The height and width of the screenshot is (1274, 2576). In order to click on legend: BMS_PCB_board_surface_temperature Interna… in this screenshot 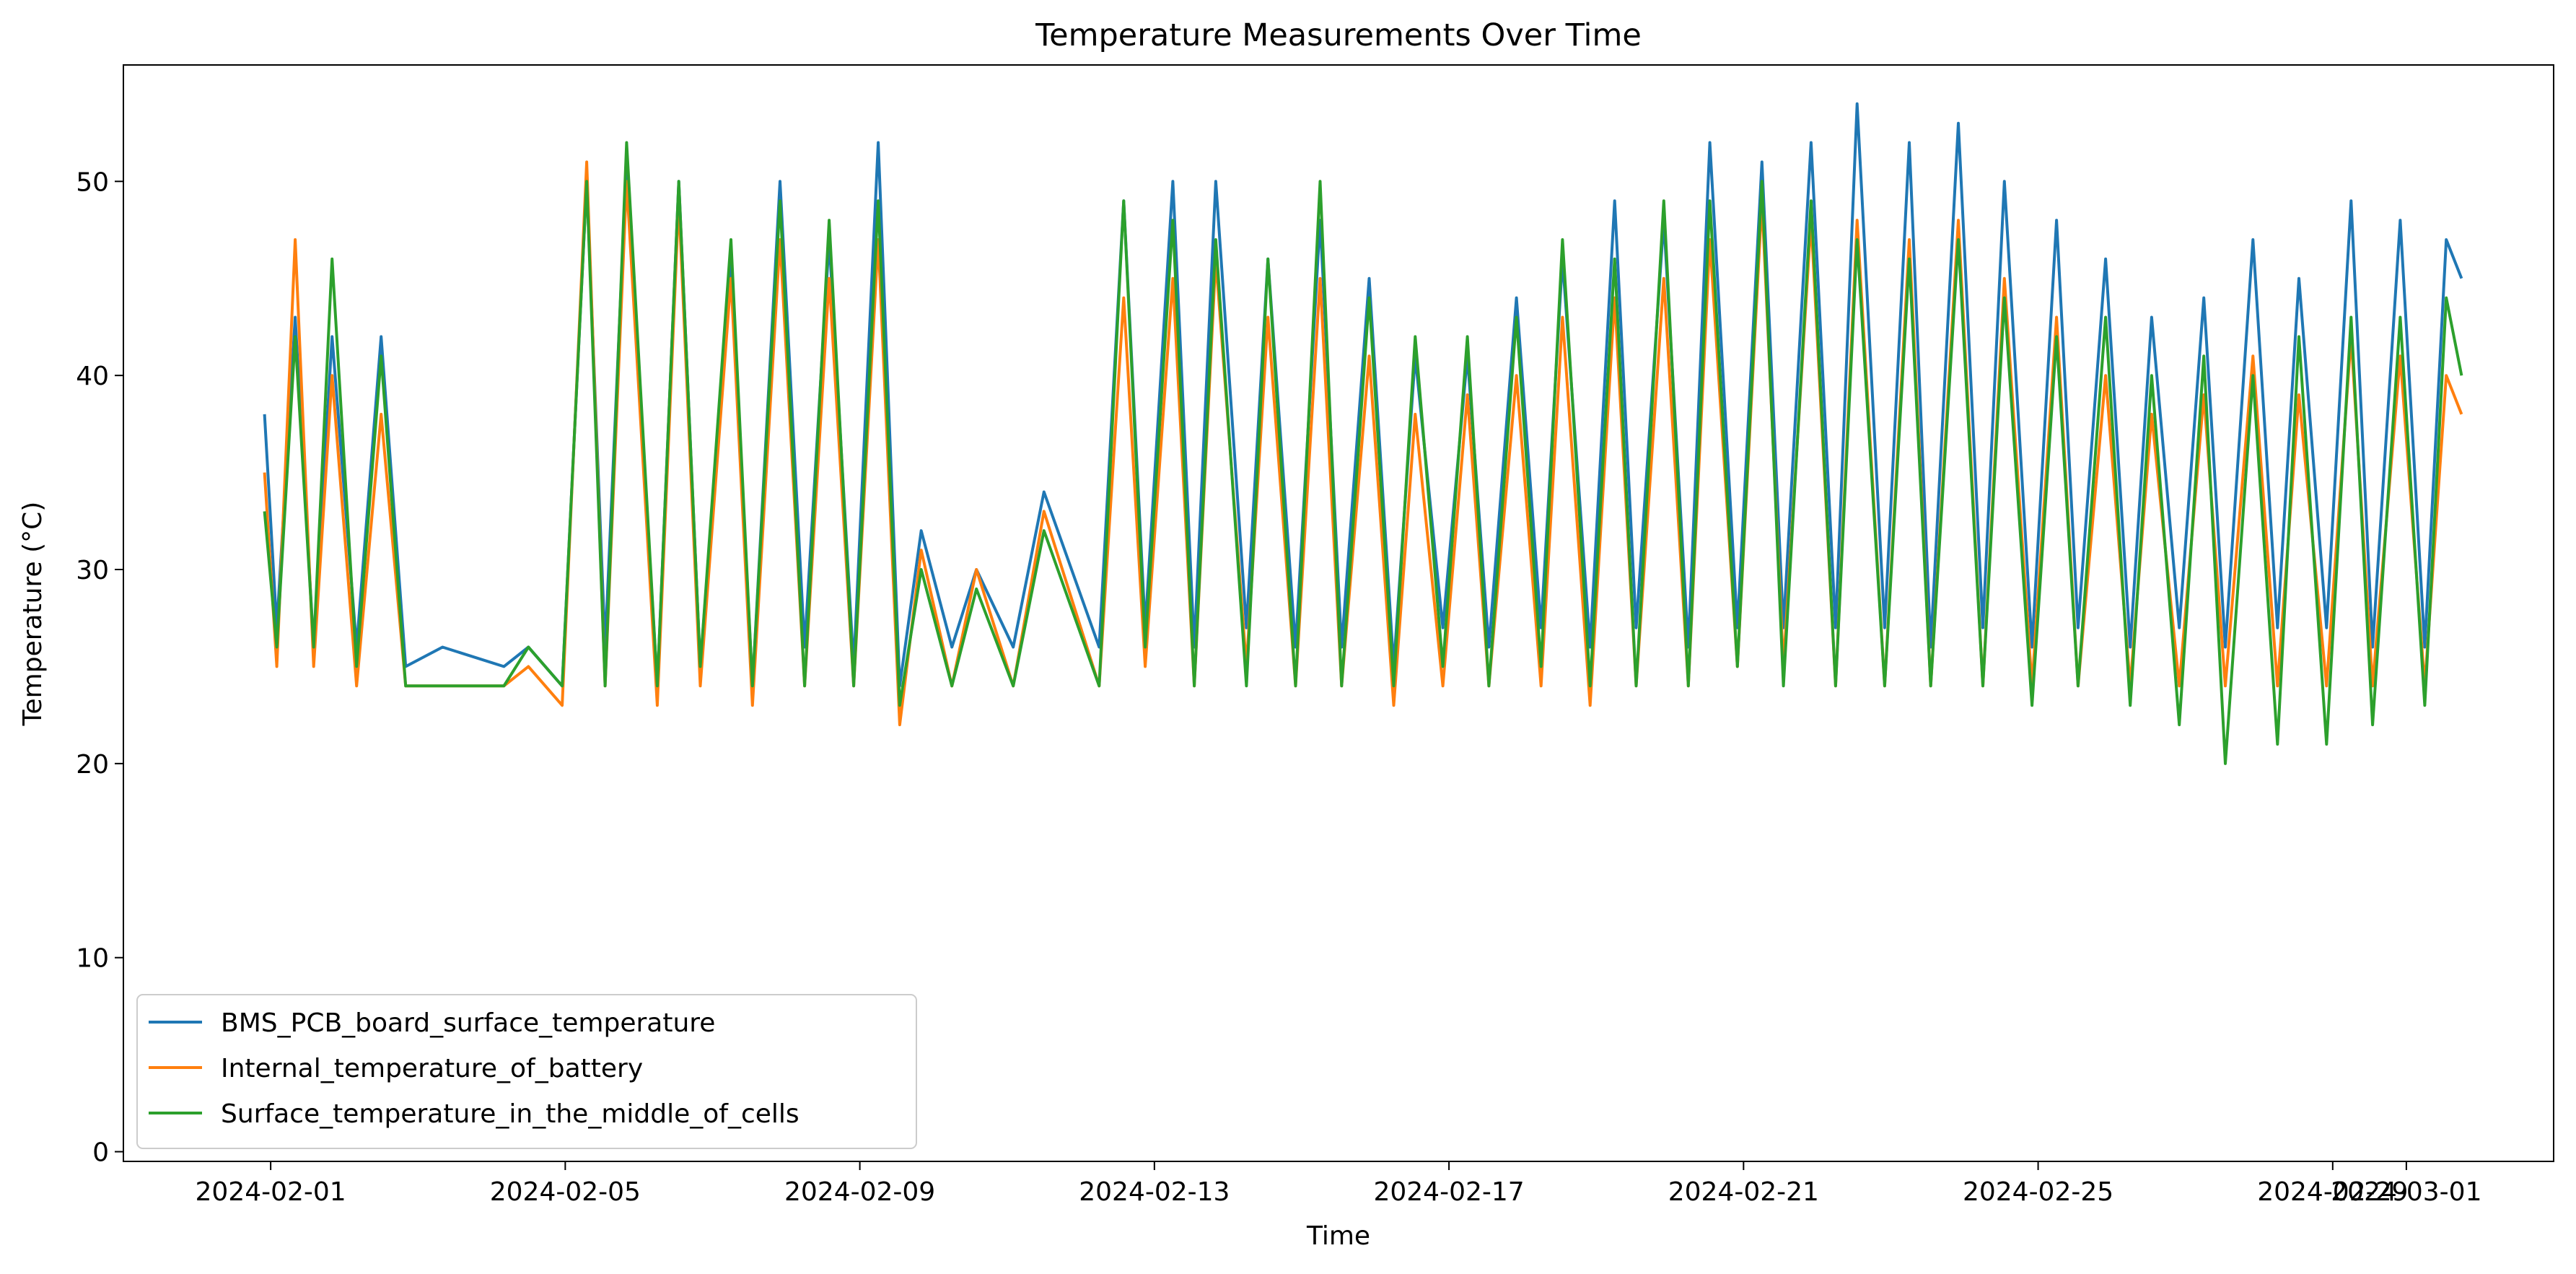, I will do `click(526, 1071)`.